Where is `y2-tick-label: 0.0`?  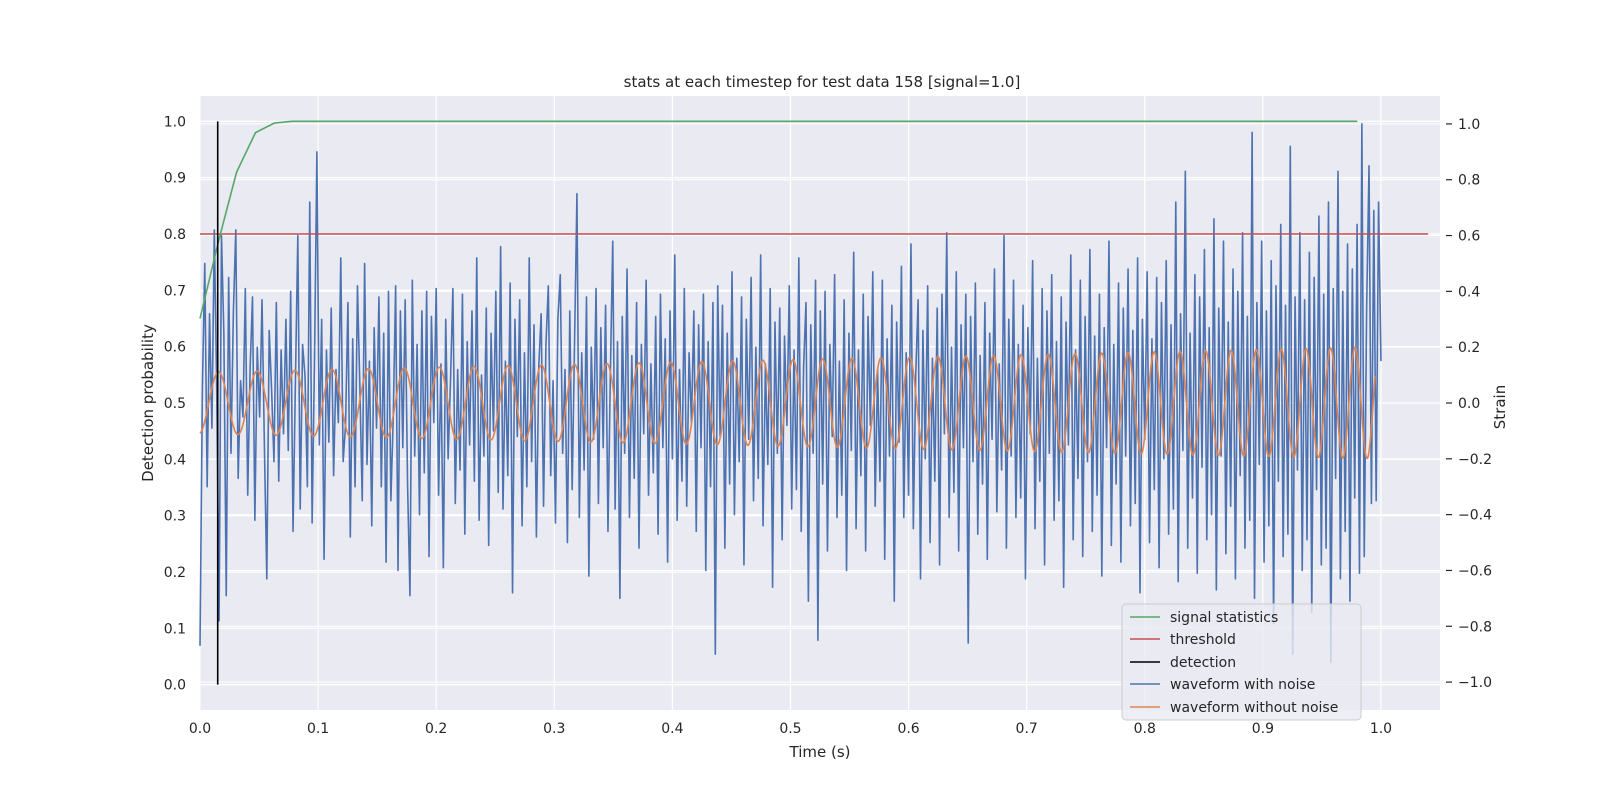
y2-tick-label: 0.0 is located at coordinates (1469, 404).